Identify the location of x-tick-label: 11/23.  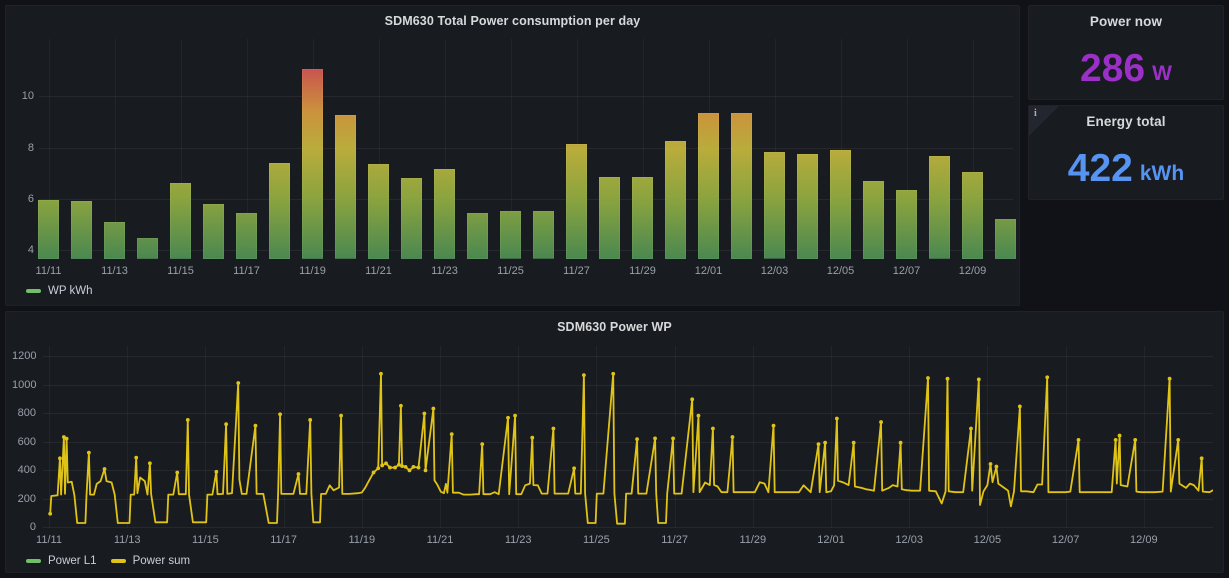
(444, 271).